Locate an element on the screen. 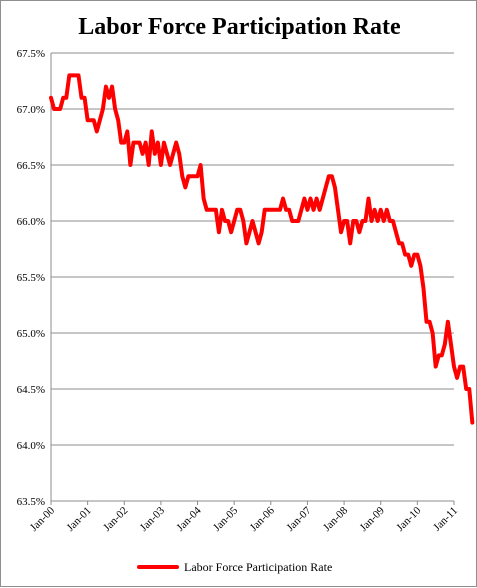 The image size is (477, 588). x-tick-label: Jan-02 is located at coordinates (115, 519).